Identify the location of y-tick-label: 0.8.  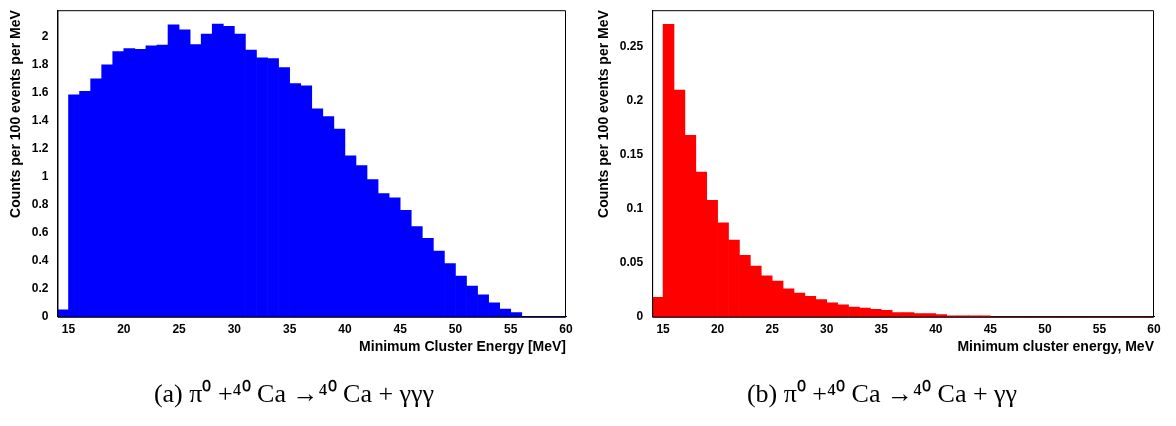
(40, 204).